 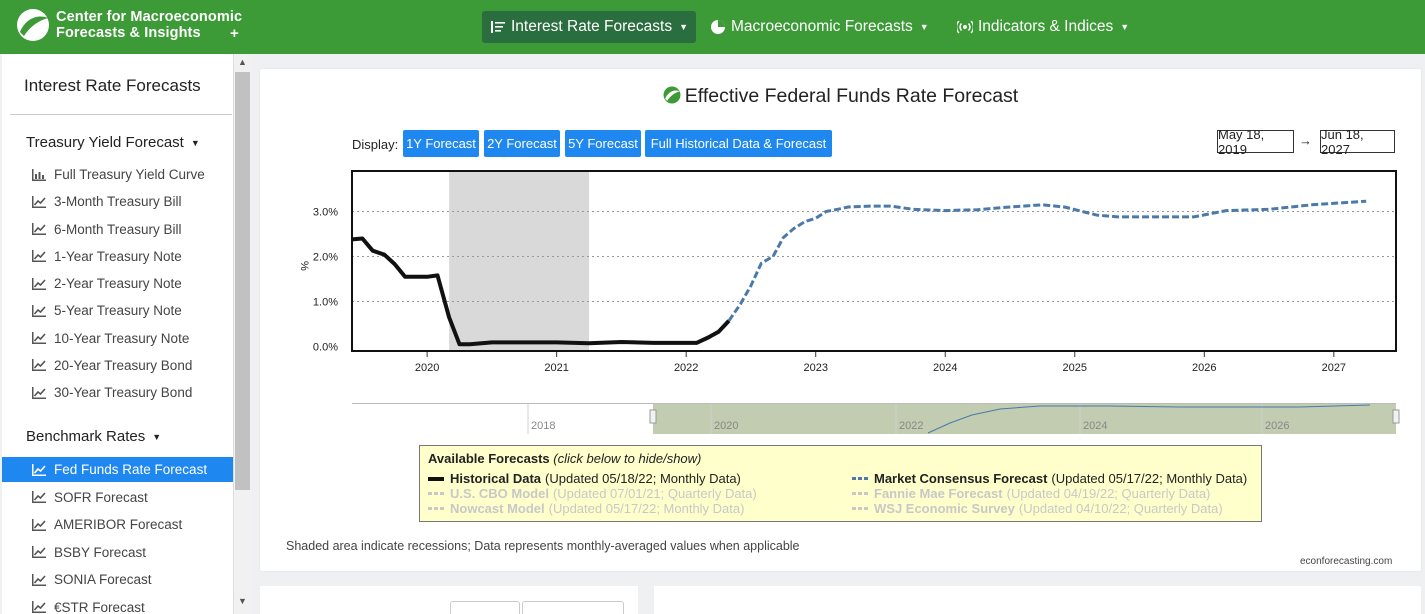 I want to click on sidebar-item-label: AMERIBOR Forecast, so click(x=118, y=524).